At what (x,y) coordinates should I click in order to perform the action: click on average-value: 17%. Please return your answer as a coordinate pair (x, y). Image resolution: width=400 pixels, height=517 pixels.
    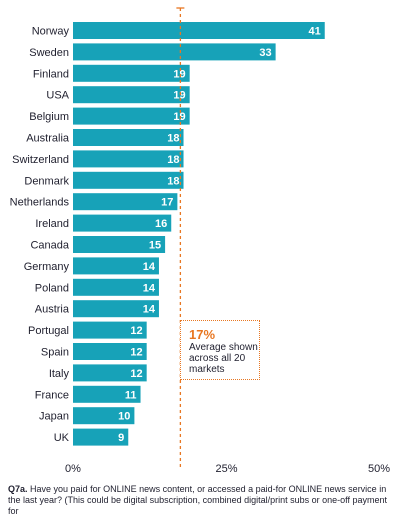
    Looking at the image, I should click on (202, 334).